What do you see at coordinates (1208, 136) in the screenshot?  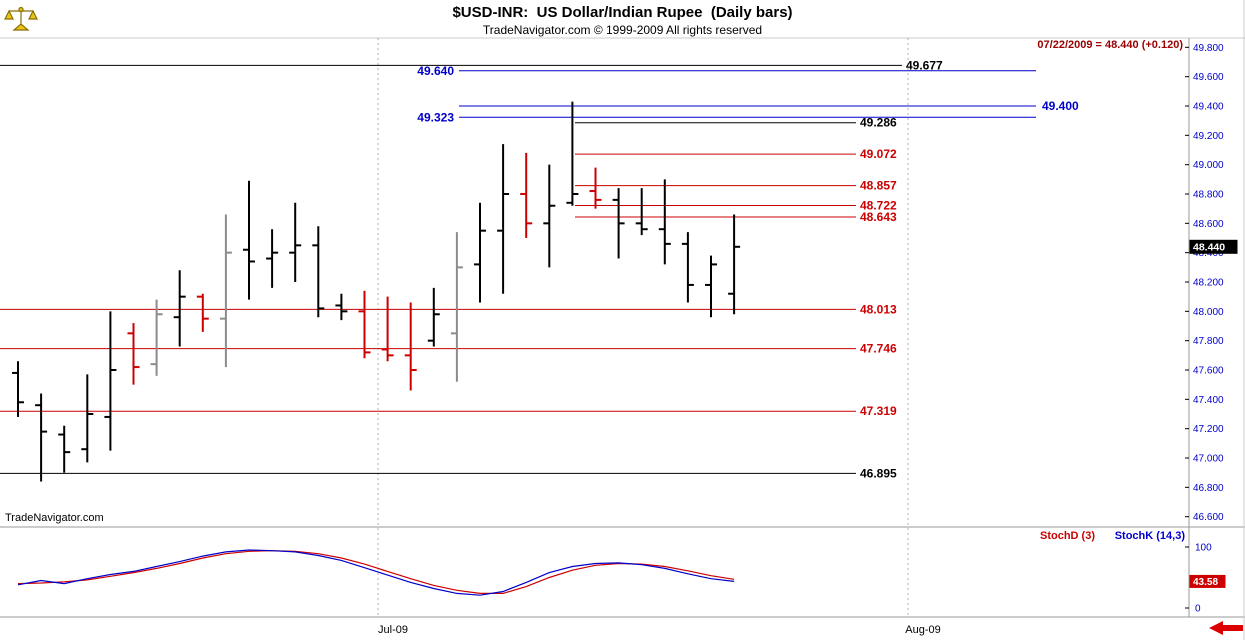 I see `price-axis-label: 49.200` at bounding box center [1208, 136].